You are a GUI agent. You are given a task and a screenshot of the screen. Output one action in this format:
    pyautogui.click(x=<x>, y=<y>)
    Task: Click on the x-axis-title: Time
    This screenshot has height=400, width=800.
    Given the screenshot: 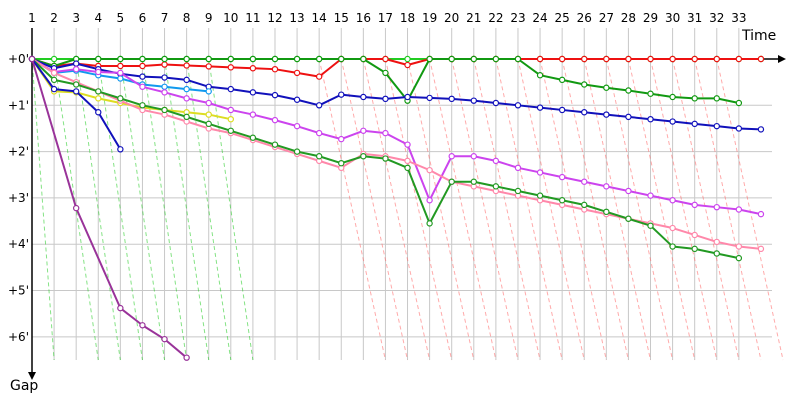 What is the action you would take?
    pyautogui.click(x=758, y=36)
    